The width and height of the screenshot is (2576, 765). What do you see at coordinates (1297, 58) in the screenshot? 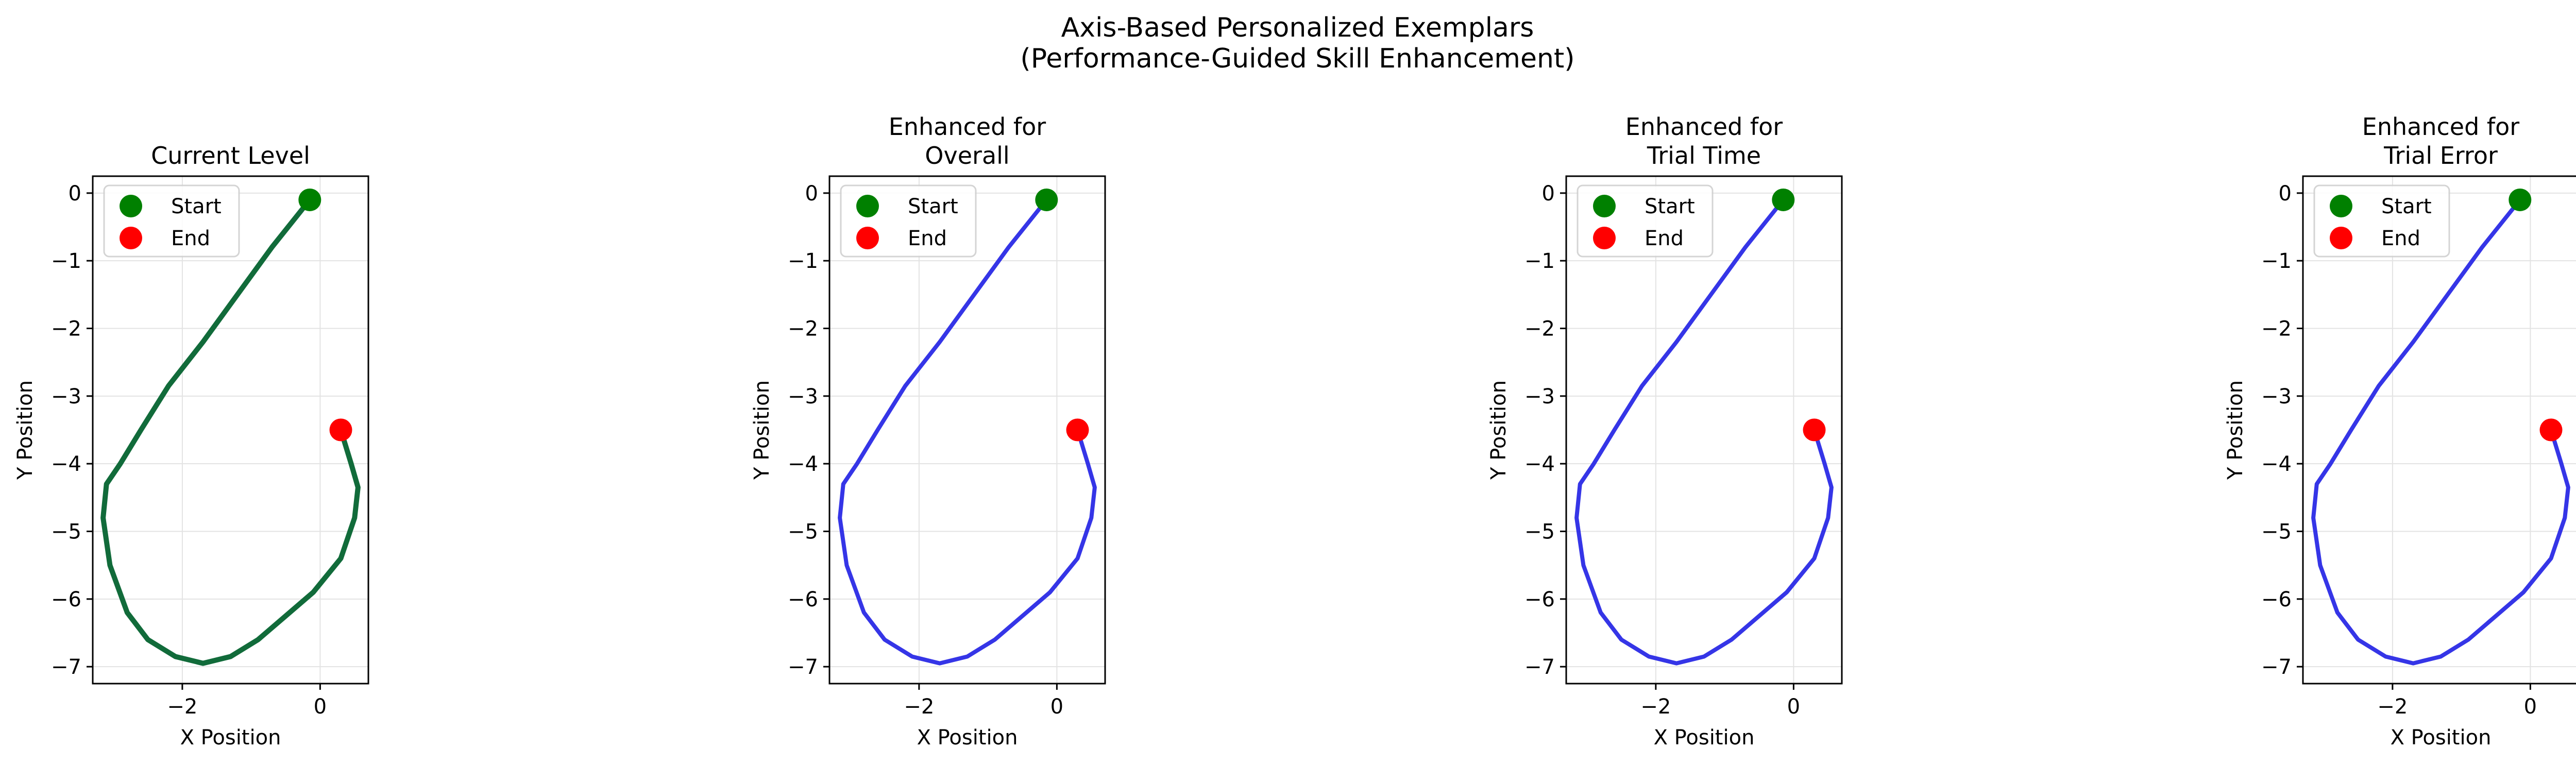
I see `figure-title-line-2: (Performance-Guided Skill Enhancement)` at bounding box center [1297, 58].